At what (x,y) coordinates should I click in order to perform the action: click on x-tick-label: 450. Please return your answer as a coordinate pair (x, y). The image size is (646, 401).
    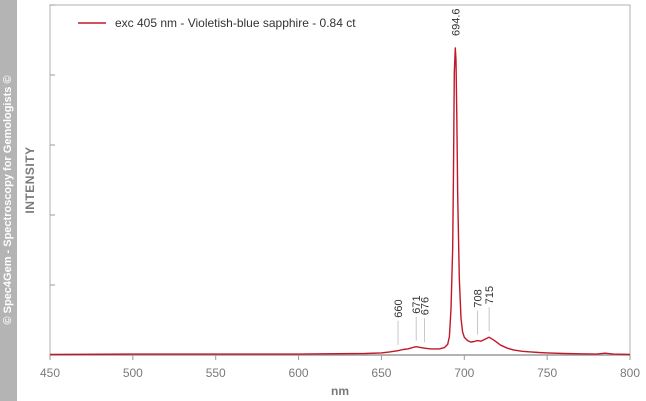
    Looking at the image, I should click on (50, 373).